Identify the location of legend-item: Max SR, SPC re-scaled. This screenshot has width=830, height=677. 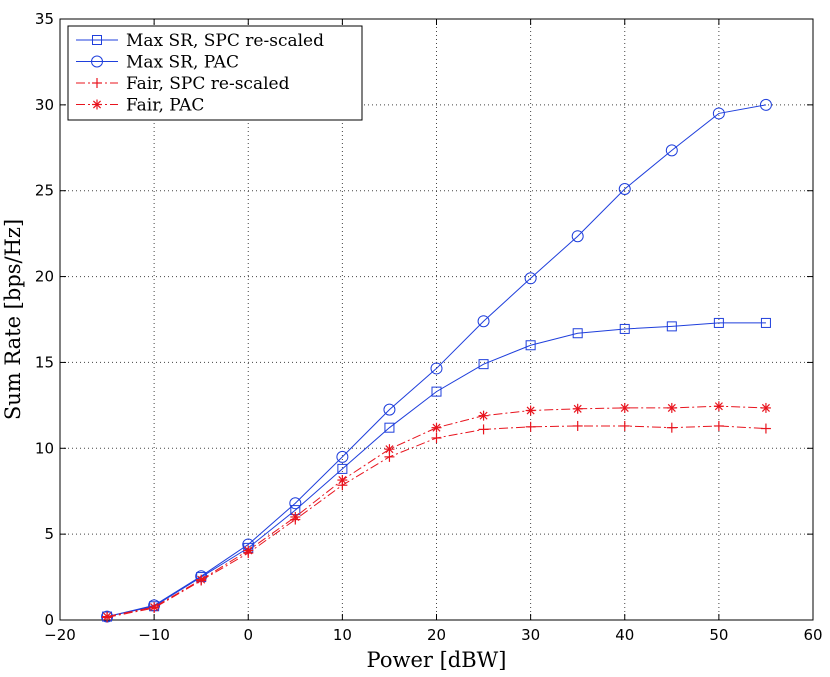
(200, 41).